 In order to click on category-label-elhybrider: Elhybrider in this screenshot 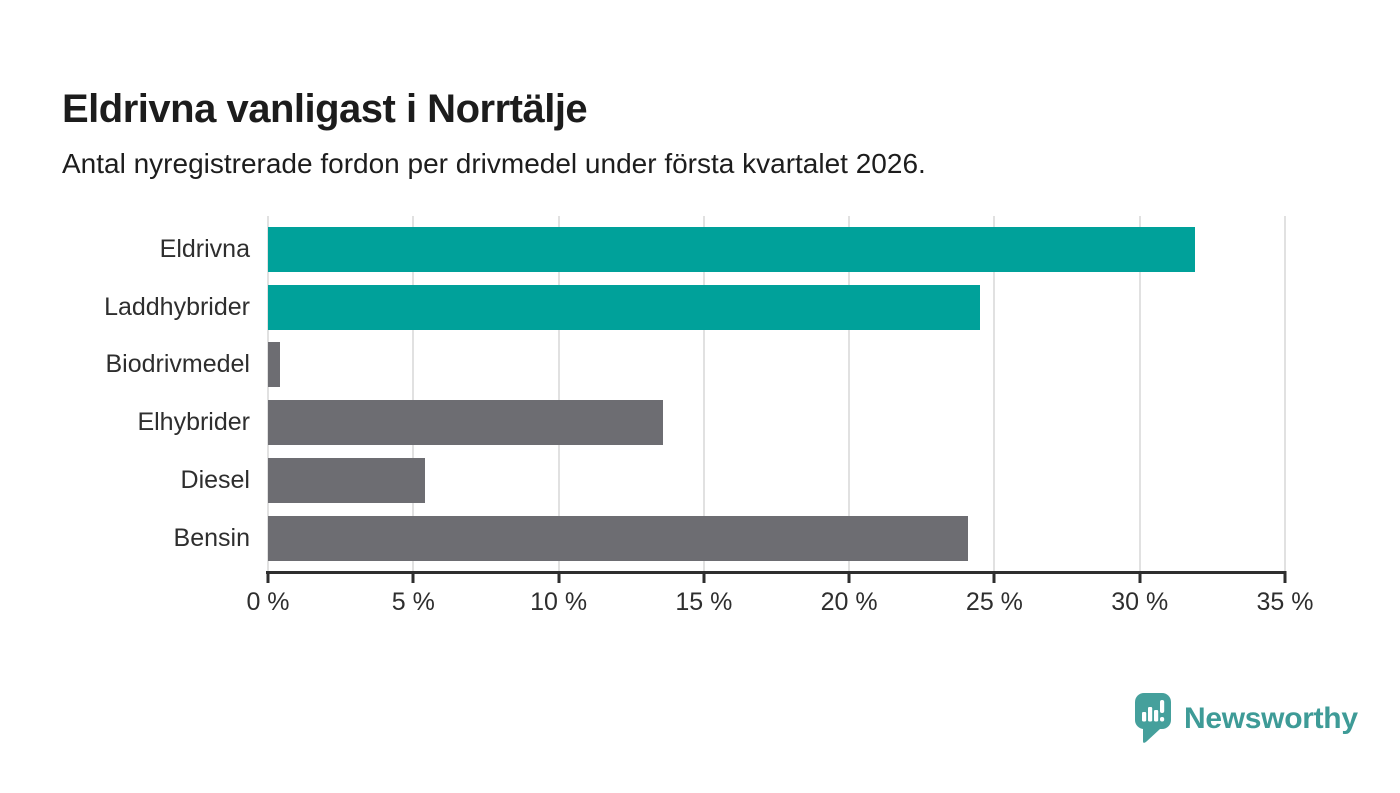, I will do `click(193, 422)`.